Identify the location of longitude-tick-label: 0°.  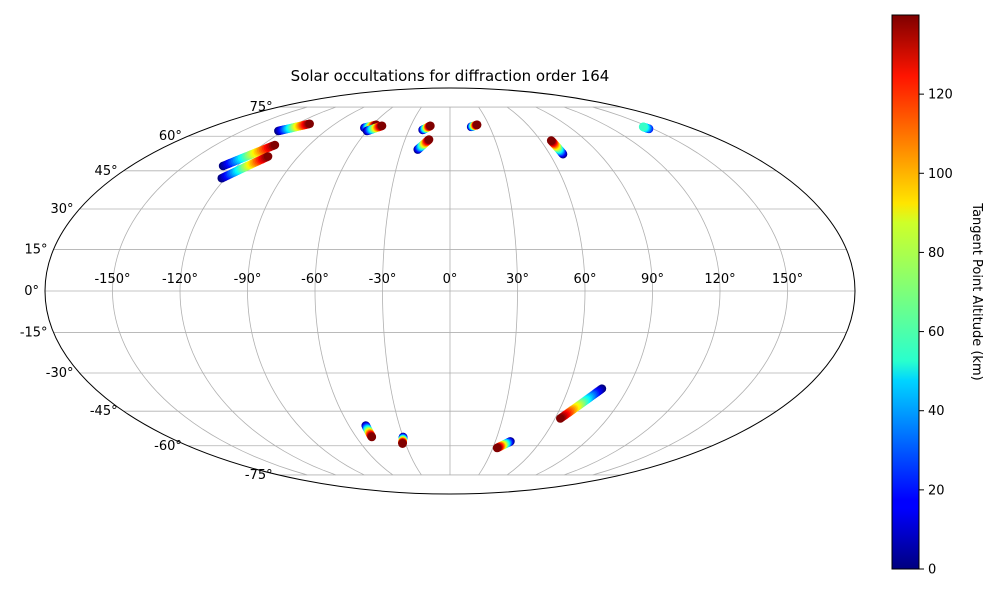
(450, 279).